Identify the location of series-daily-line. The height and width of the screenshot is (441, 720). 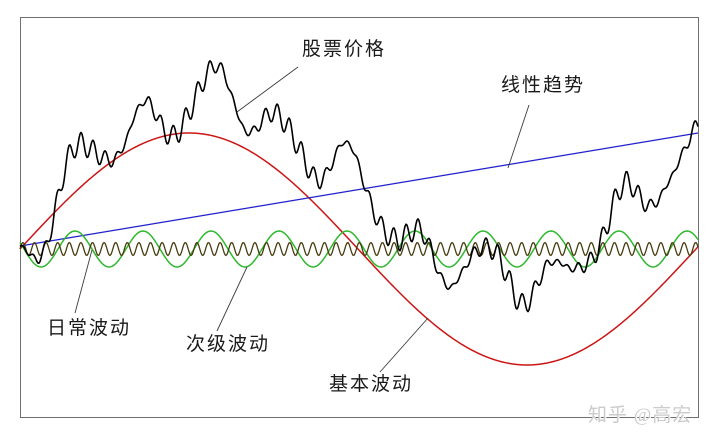
(359, 249).